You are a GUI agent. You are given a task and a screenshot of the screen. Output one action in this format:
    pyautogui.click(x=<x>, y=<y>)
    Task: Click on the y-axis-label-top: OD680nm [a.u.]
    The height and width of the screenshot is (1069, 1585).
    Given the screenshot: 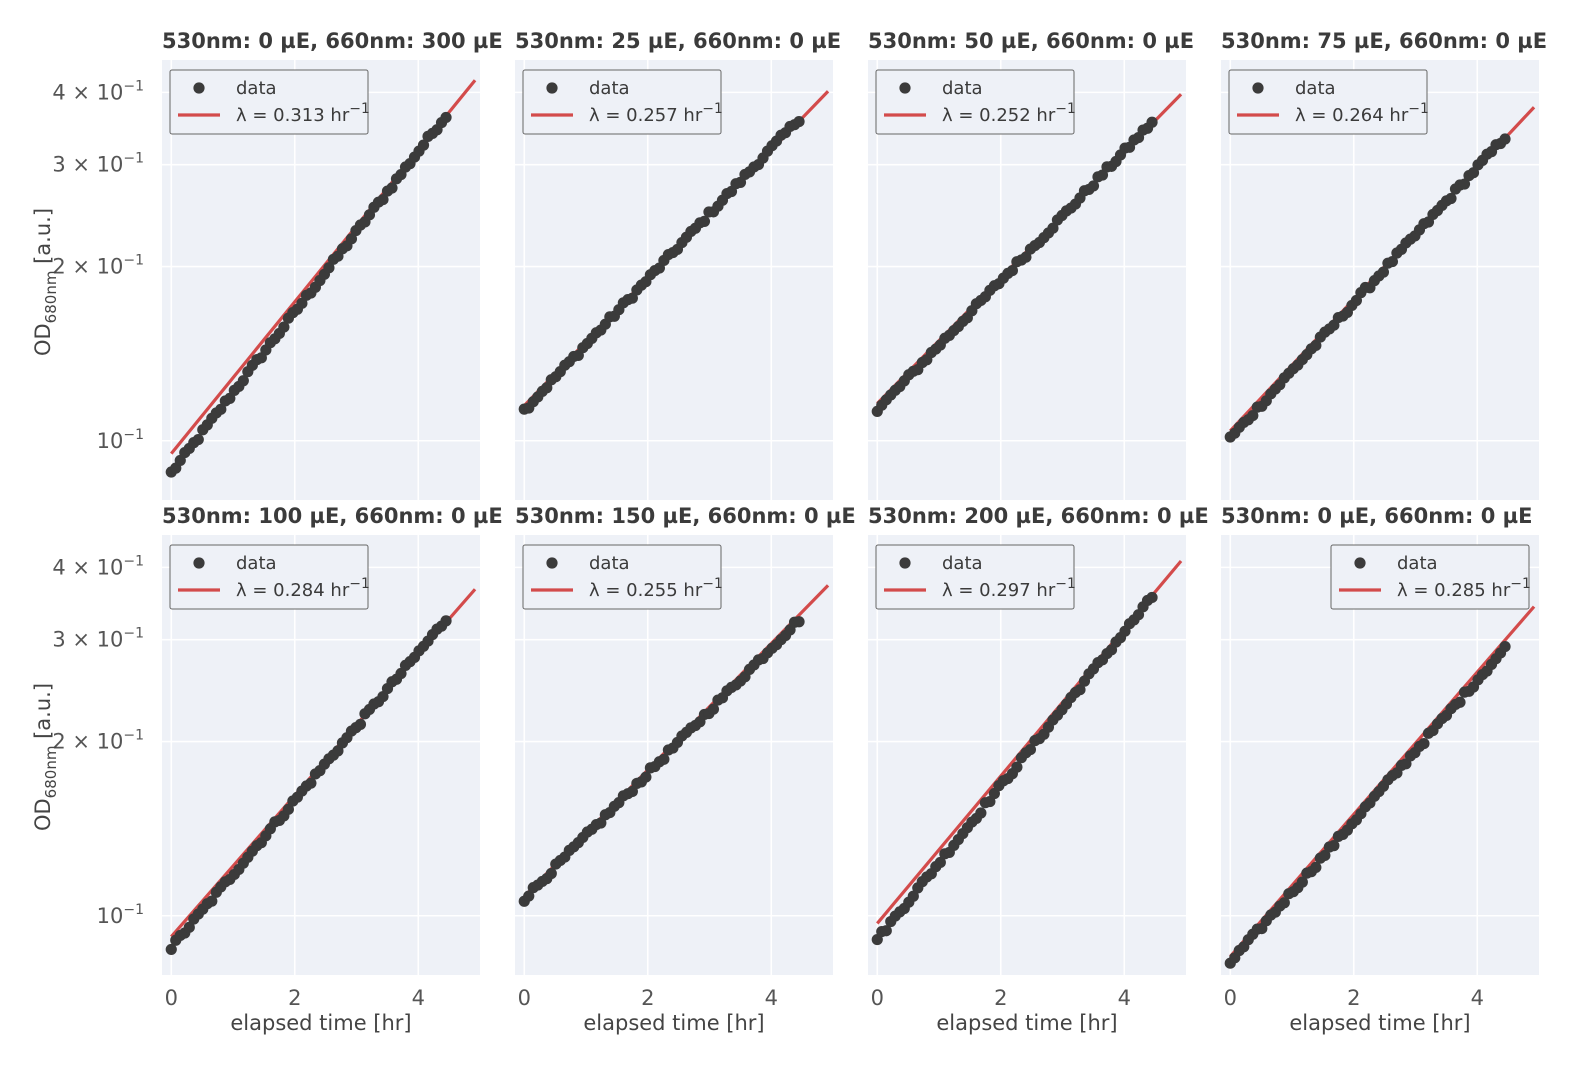 What is the action you would take?
    pyautogui.click(x=45, y=282)
    